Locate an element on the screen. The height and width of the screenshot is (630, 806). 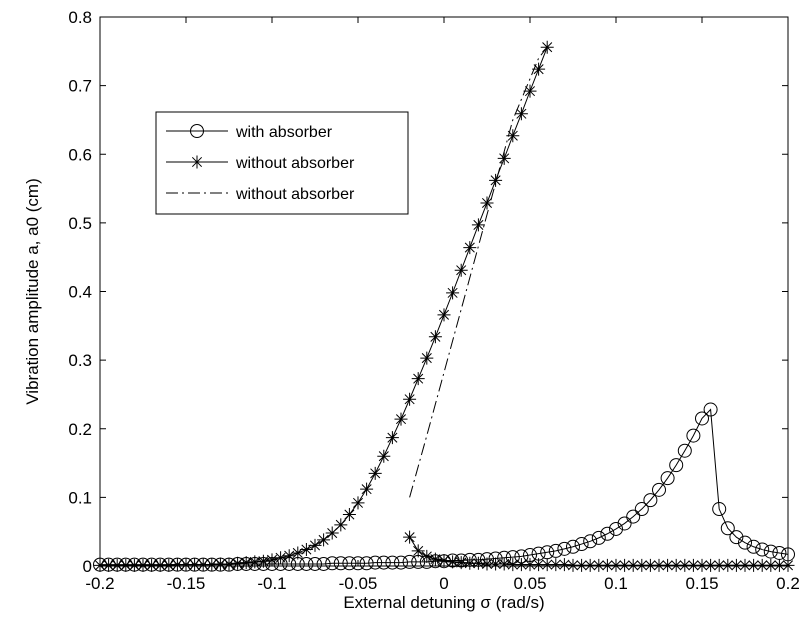
y-tick-label: 0.8 is located at coordinates (80, 17).